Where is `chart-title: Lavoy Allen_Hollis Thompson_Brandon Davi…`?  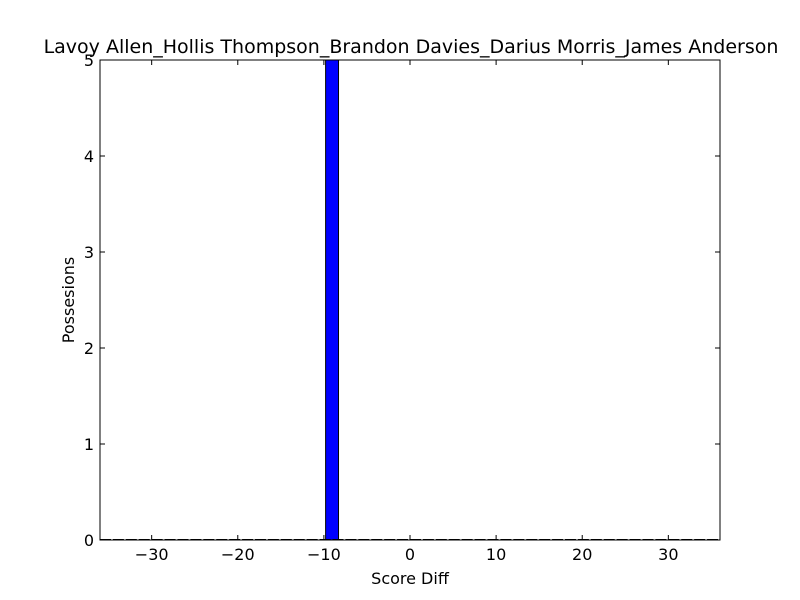
chart-title: Lavoy Allen_Hollis Thompson_Brandon Davi… is located at coordinates (411, 47).